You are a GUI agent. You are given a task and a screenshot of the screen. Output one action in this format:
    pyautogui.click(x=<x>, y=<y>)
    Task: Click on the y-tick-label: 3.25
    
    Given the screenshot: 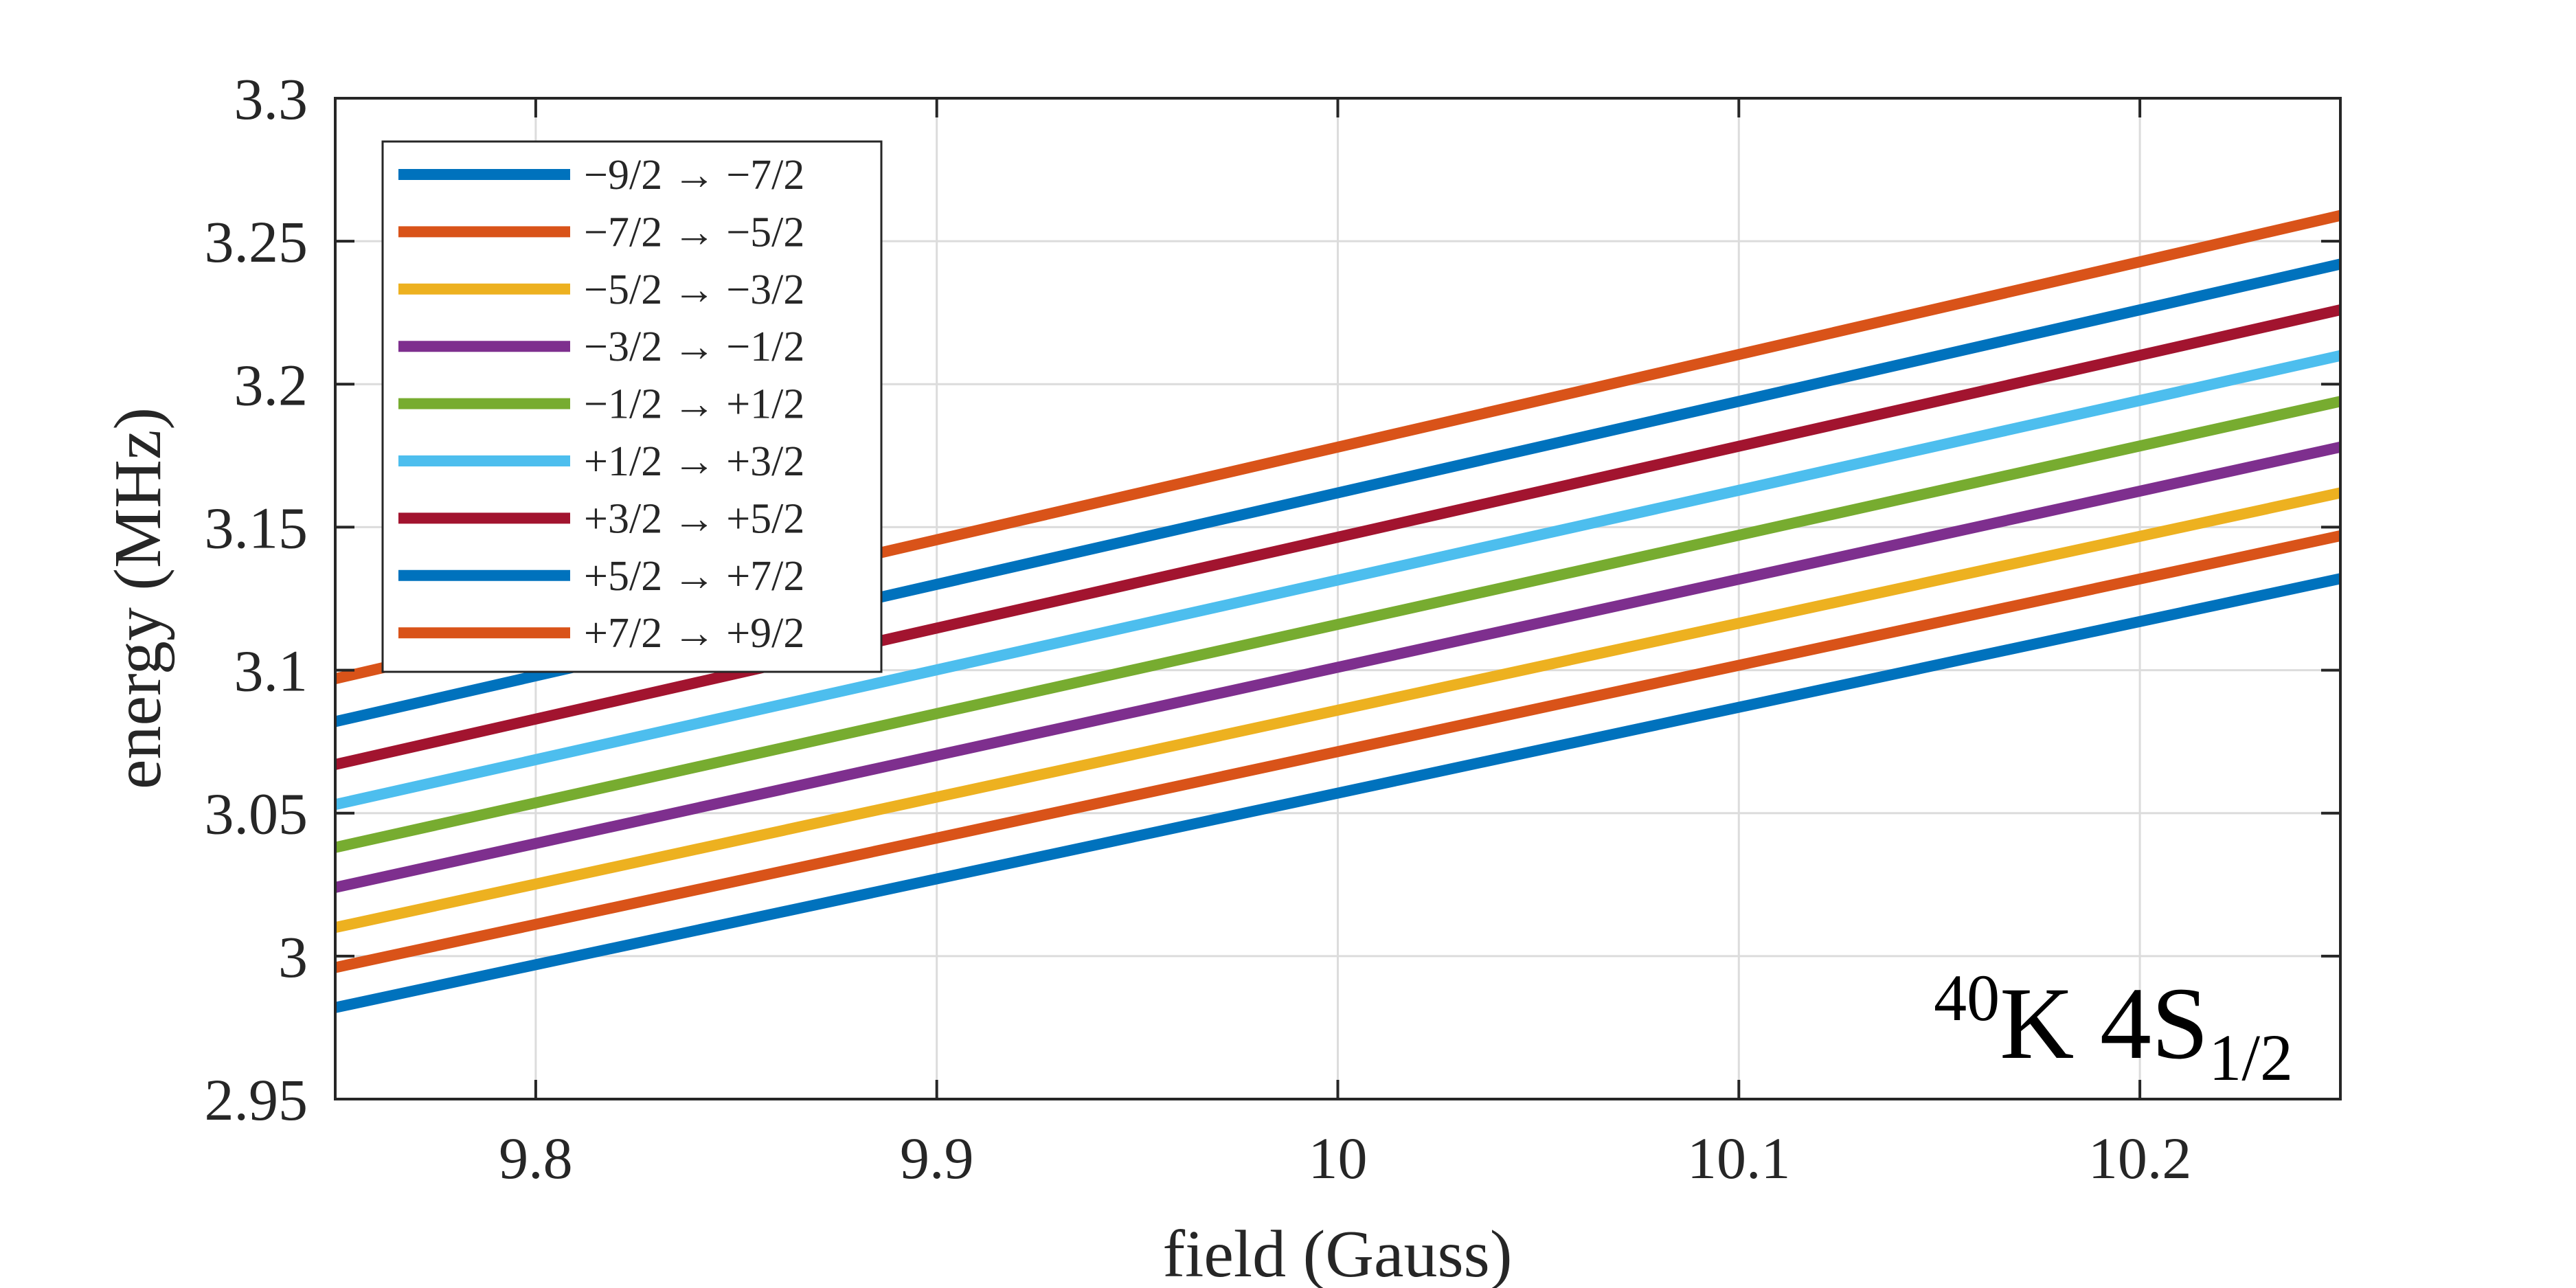 What is the action you would take?
    pyautogui.click(x=256, y=242)
    